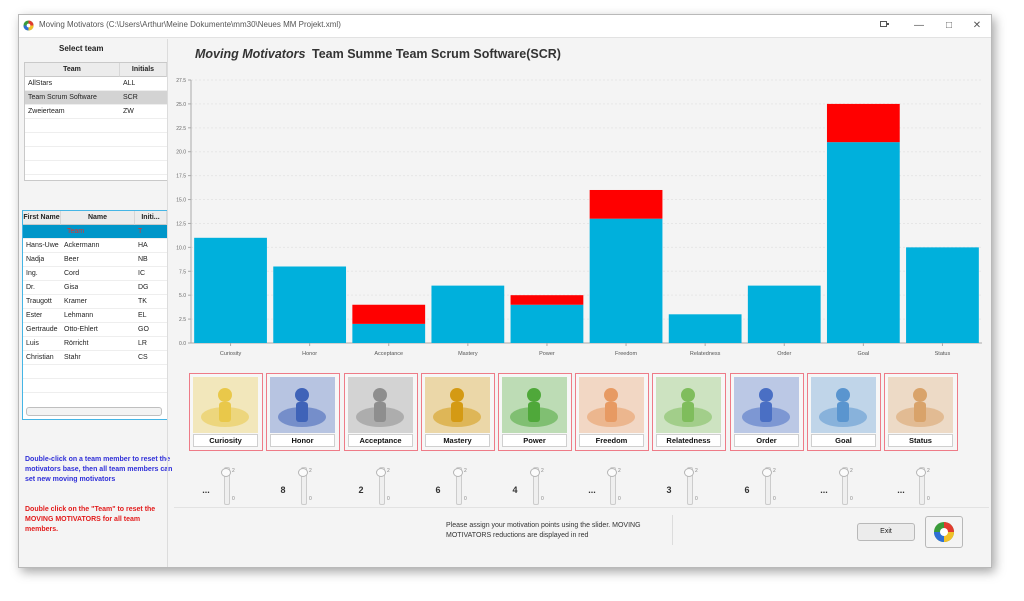  What do you see at coordinates (283, 490) in the screenshot?
I see `slider-value-honor: 8` at bounding box center [283, 490].